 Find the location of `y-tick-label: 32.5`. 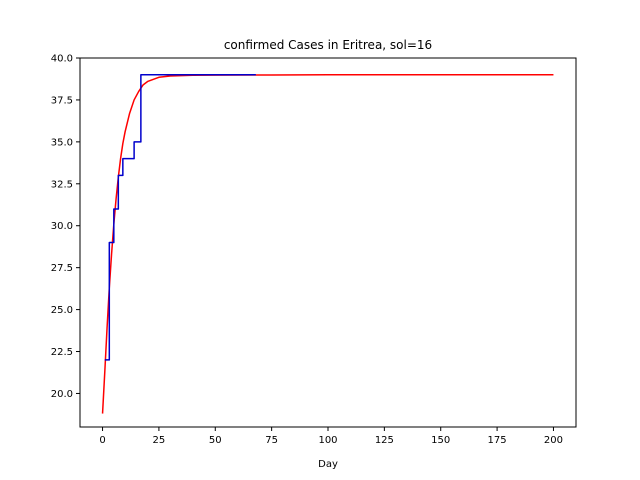

y-tick-label: 32.5 is located at coordinates (62, 184).